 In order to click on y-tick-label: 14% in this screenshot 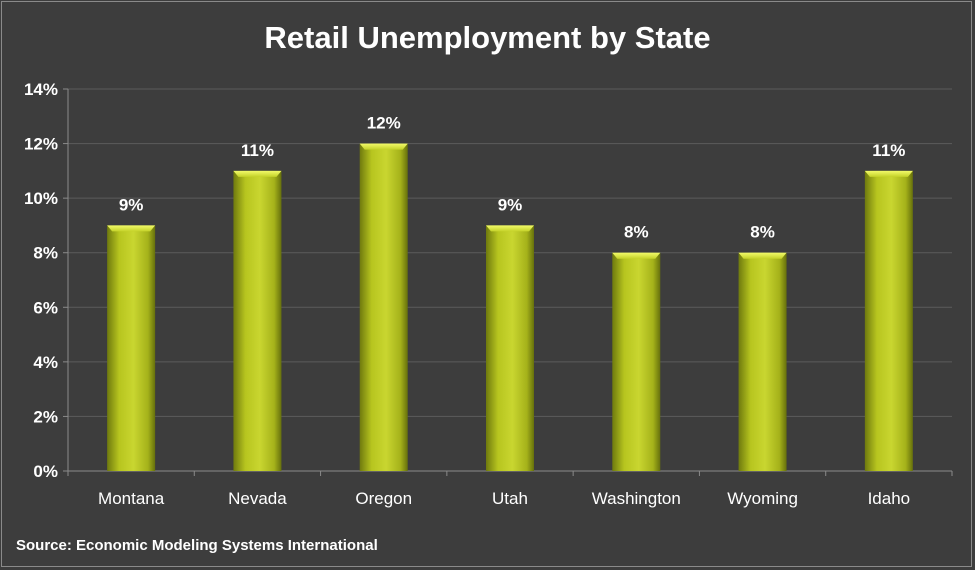, I will do `click(41, 89)`.